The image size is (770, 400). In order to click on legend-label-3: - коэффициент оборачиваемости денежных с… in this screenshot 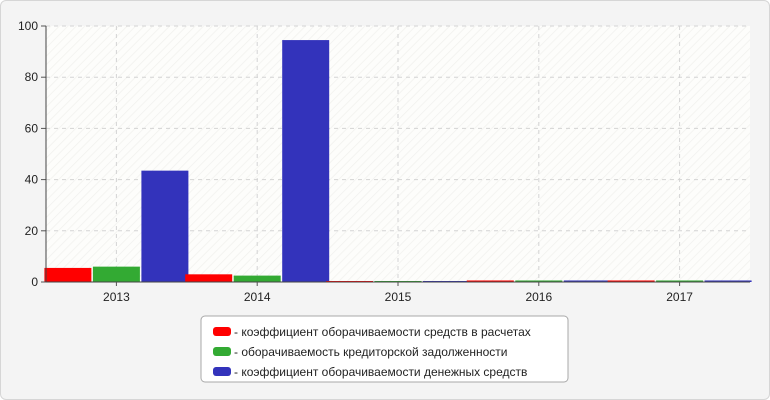, I will do `click(380, 372)`.